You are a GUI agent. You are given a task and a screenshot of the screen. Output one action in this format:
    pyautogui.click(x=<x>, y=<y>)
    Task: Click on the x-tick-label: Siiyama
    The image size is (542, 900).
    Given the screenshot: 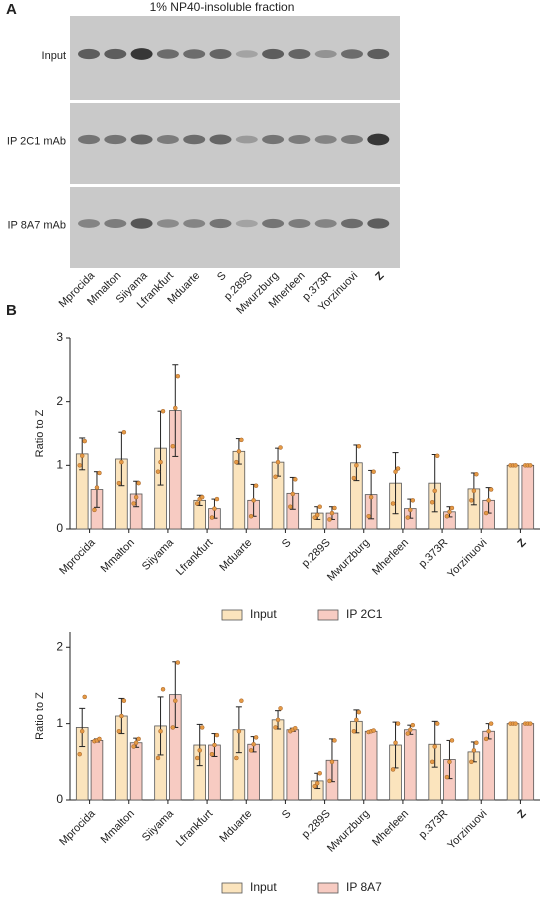 What is the action you would take?
    pyautogui.click(x=158, y=825)
    